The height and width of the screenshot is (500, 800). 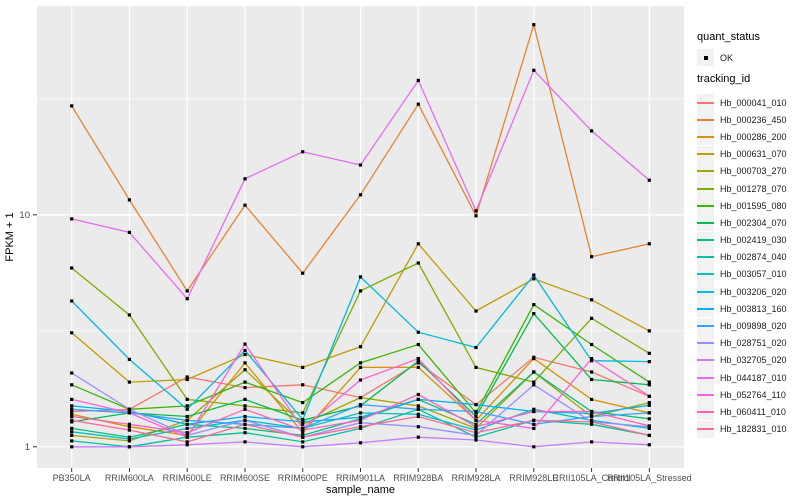 I want to click on legend-entry-label: Hb_009898_020, so click(x=753, y=326).